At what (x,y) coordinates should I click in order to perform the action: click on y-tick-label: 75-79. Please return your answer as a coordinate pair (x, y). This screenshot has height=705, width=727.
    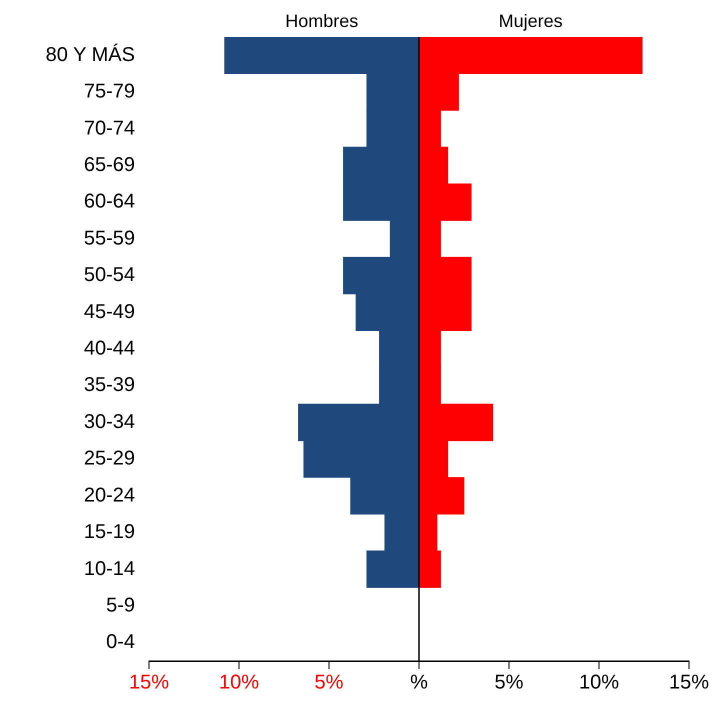
    Looking at the image, I should click on (109, 91).